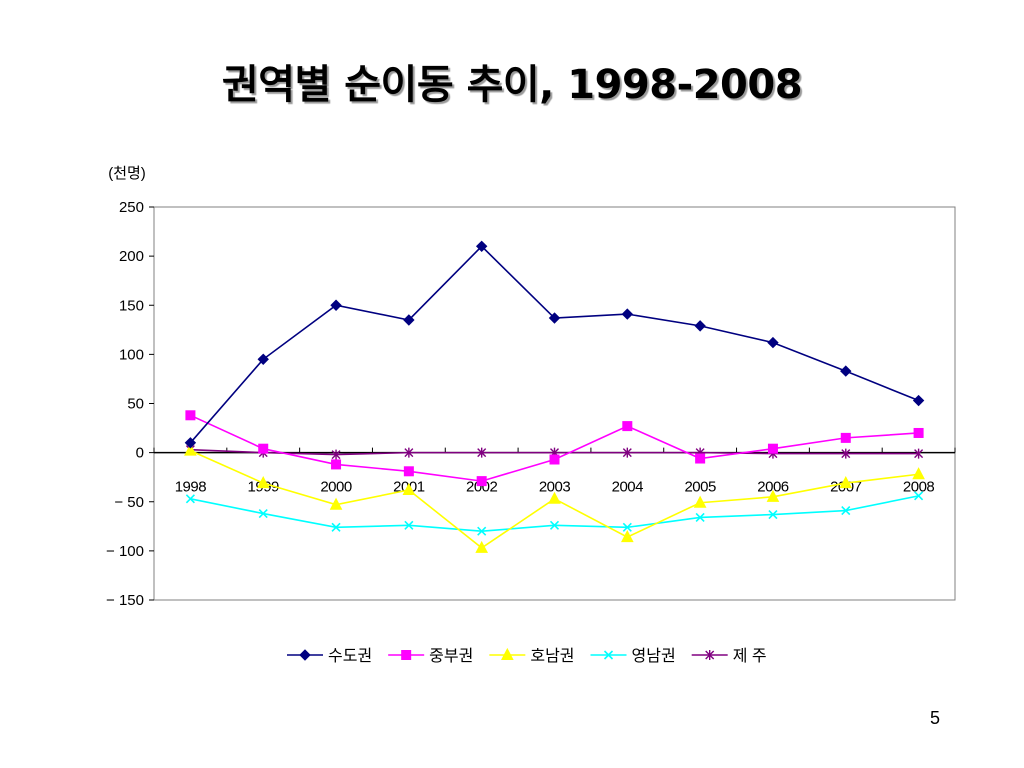 The height and width of the screenshot is (768, 1024). I want to click on legend-label: 호남권, so click(552, 656).